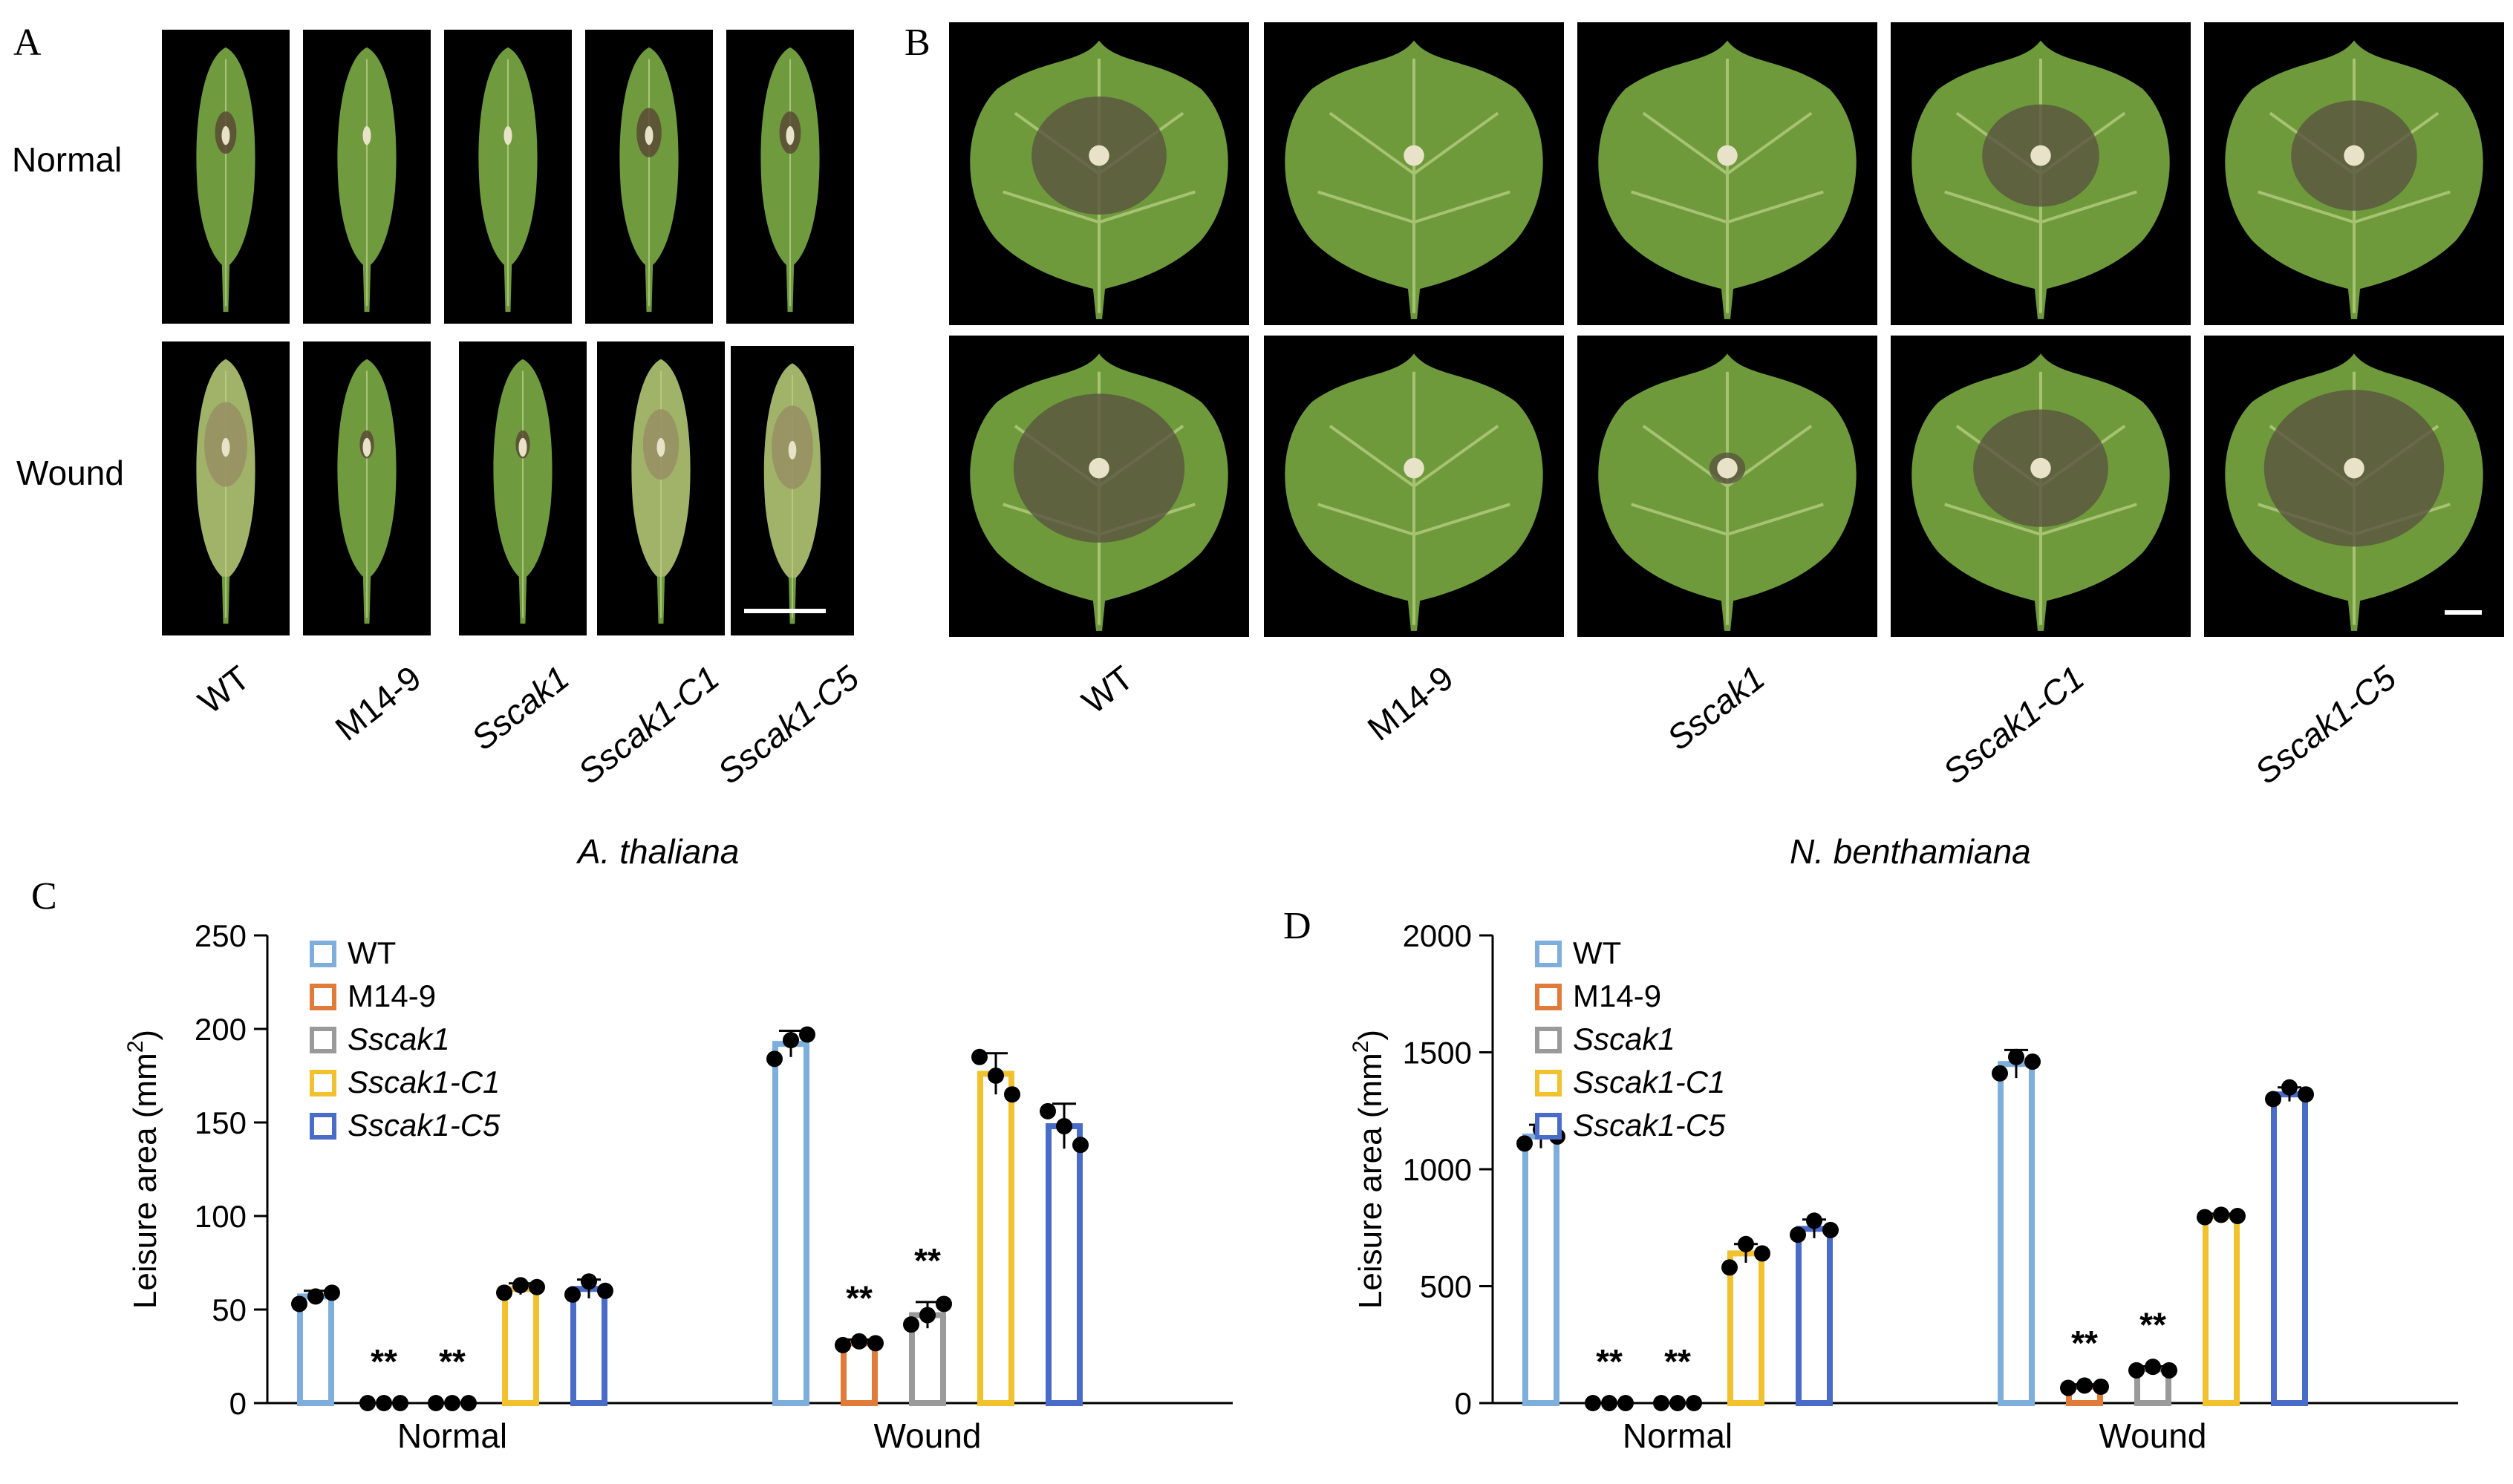  I want to click on y-tick-label: 100, so click(221, 1216).